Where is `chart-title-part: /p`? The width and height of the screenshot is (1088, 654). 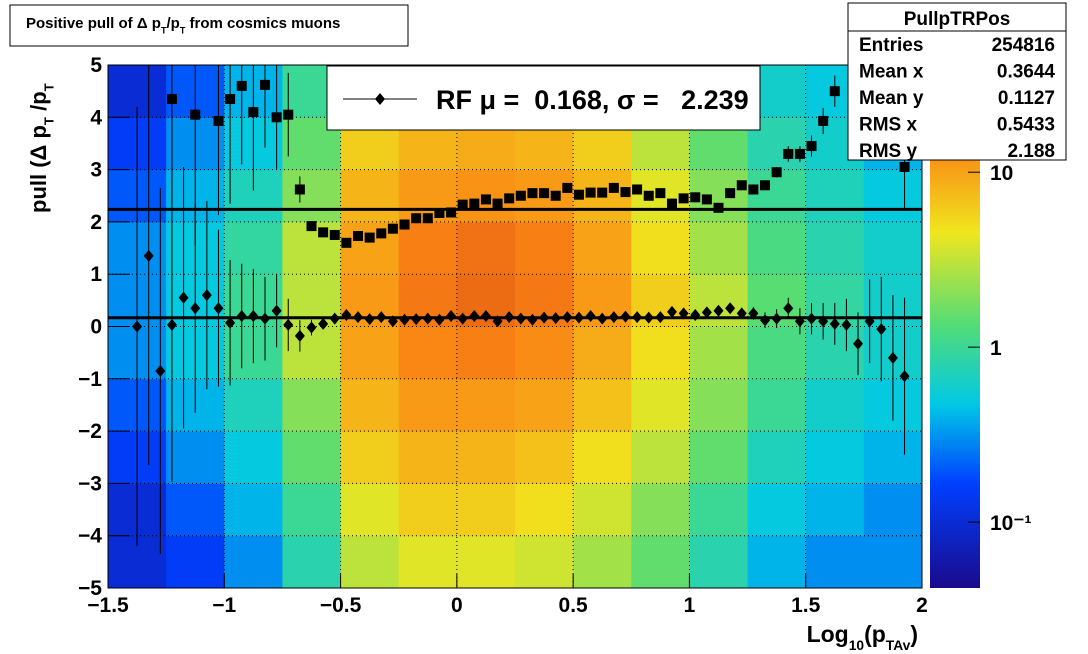 chart-title-part: /p is located at coordinates (172, 23).